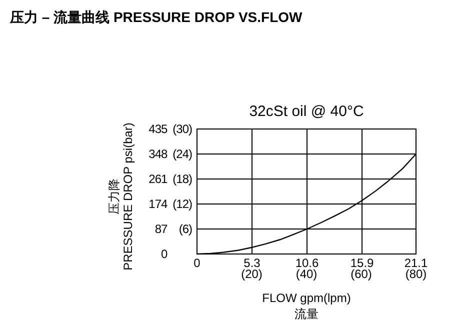  I want to click on chart-title: 压力 – 流量曲线 PRESSURE DROP VS.FLOW, so click(156, 17).